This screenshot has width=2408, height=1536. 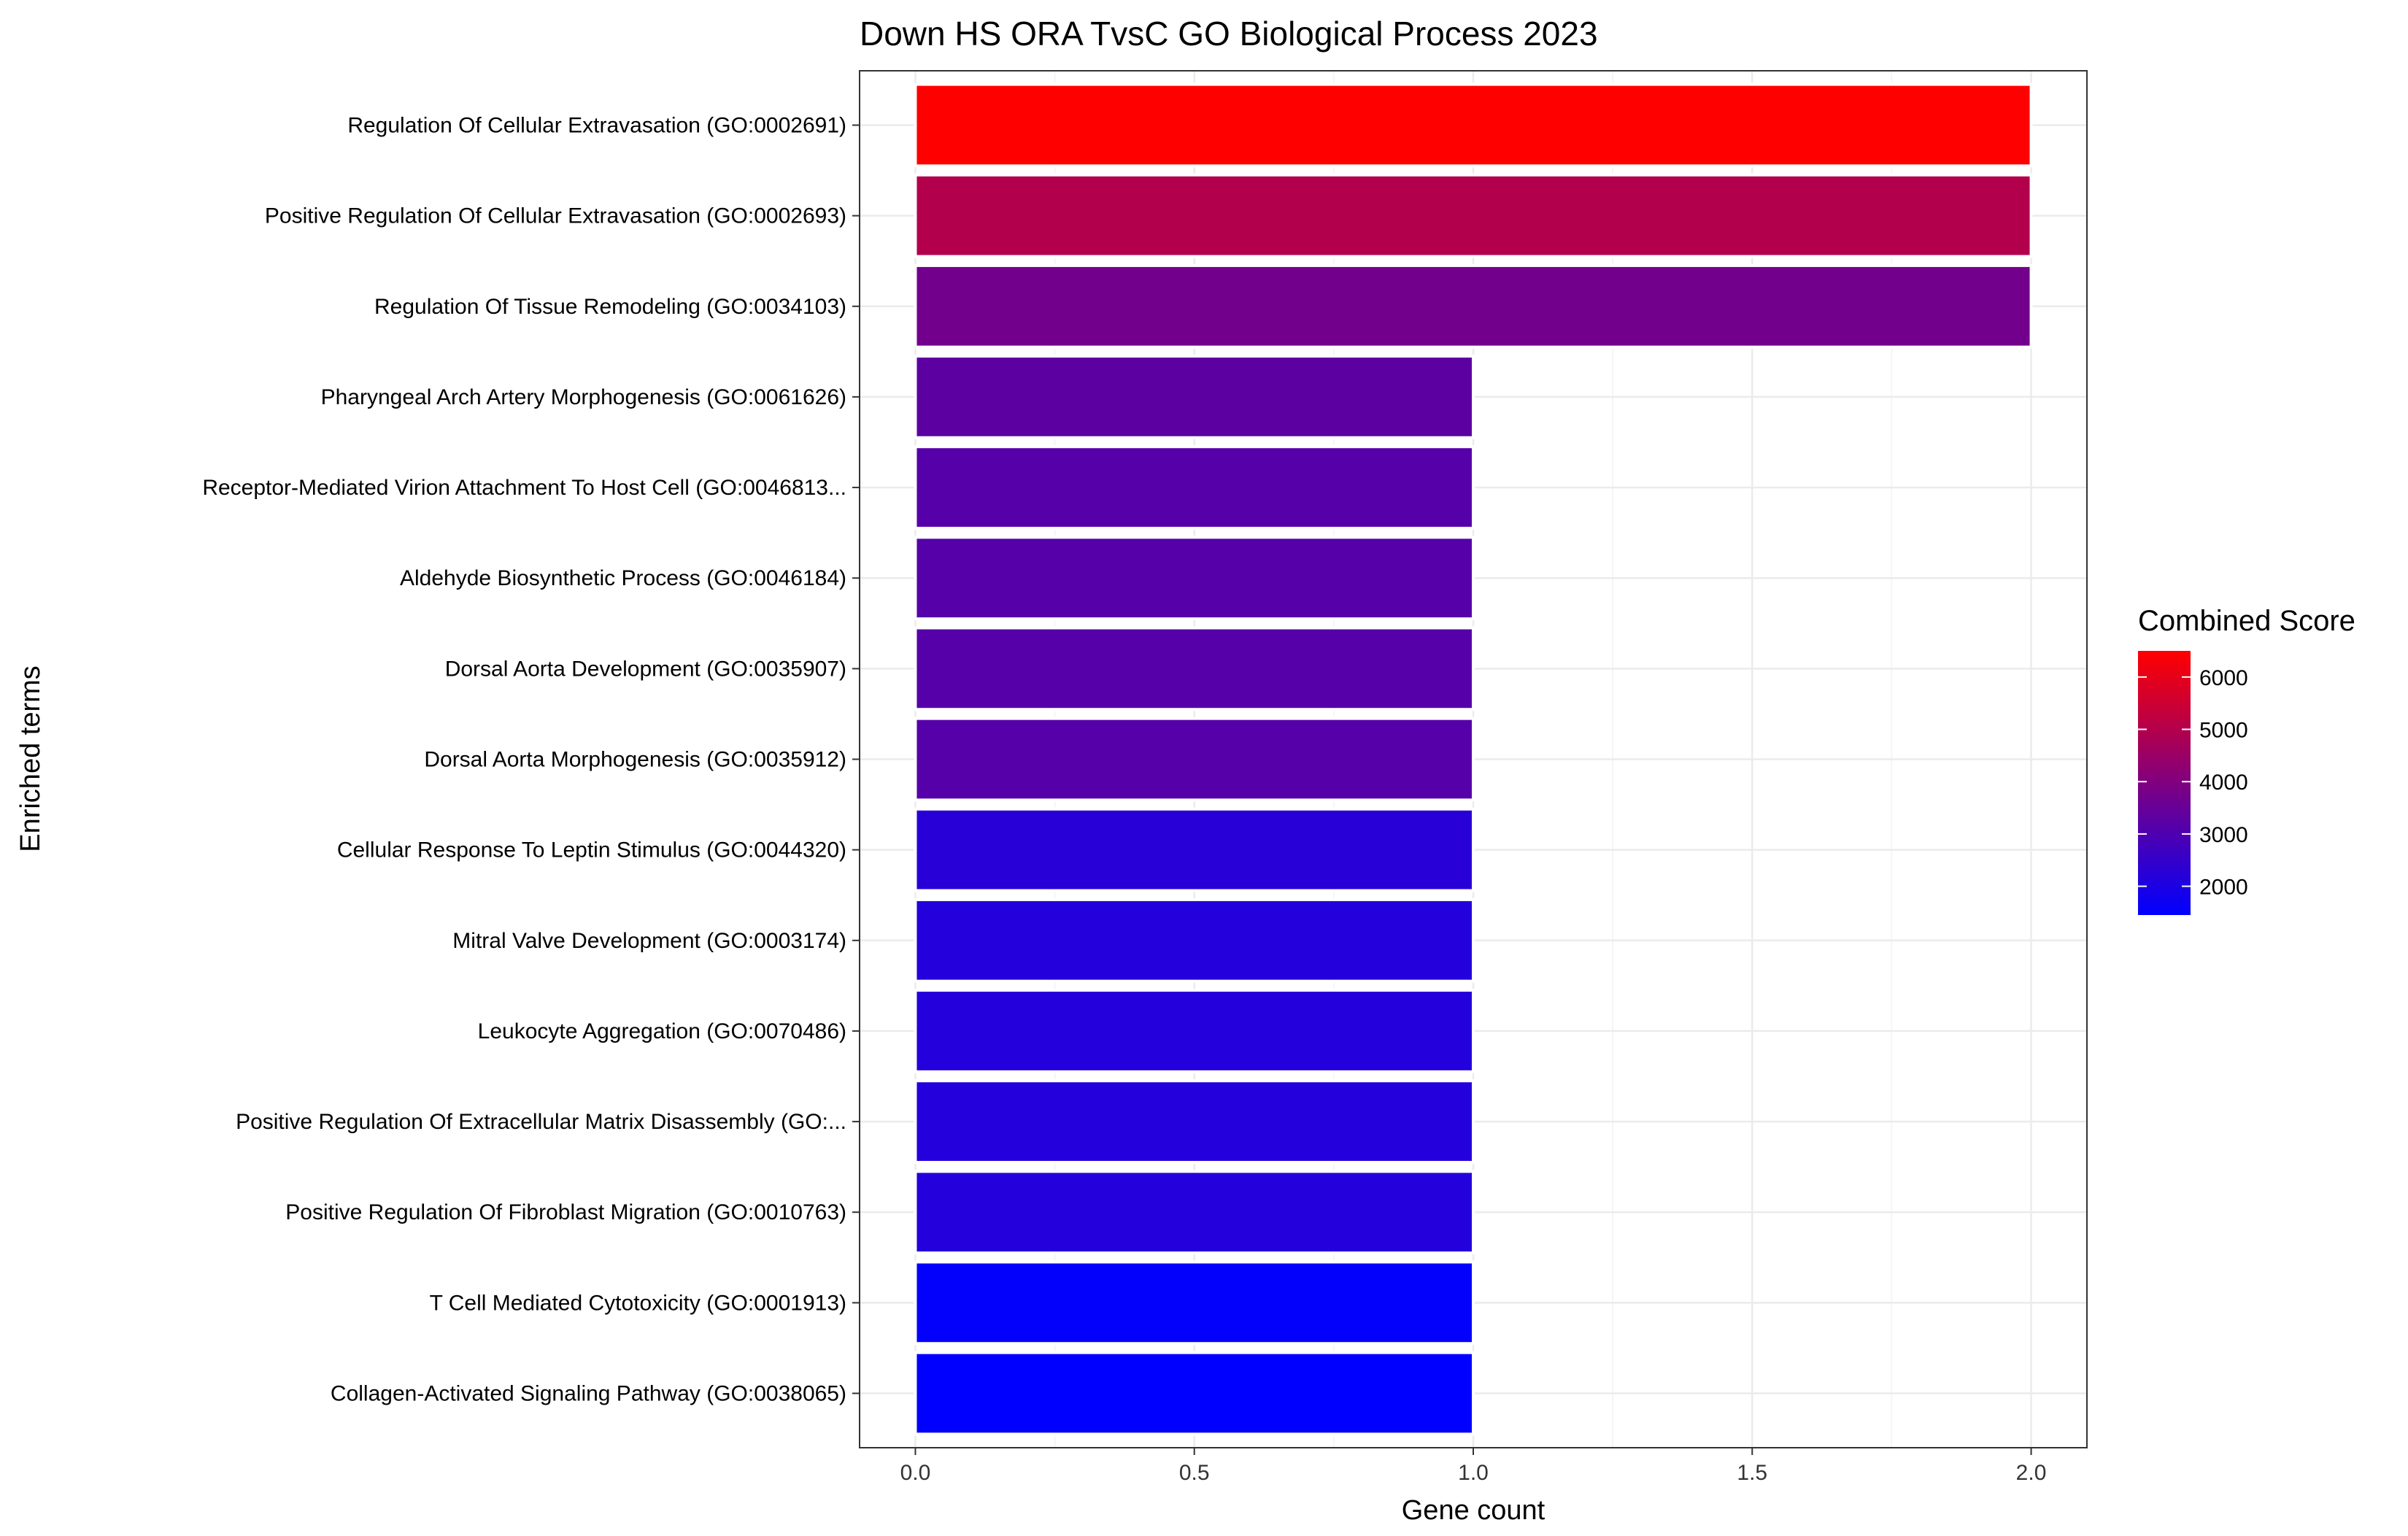 What do you see at coordinates (1752, 1473) in the screenshot?
I see `x-tick-label: 1.5` at bounding box center [1752, 1473].